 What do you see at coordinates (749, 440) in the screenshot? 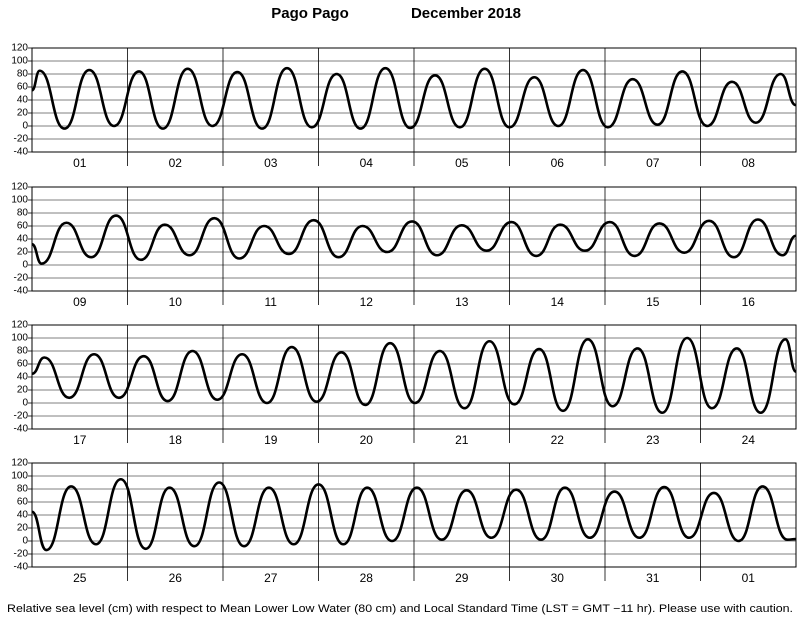
I see `x-tick-label: 24` at bounding box center [749, 440].